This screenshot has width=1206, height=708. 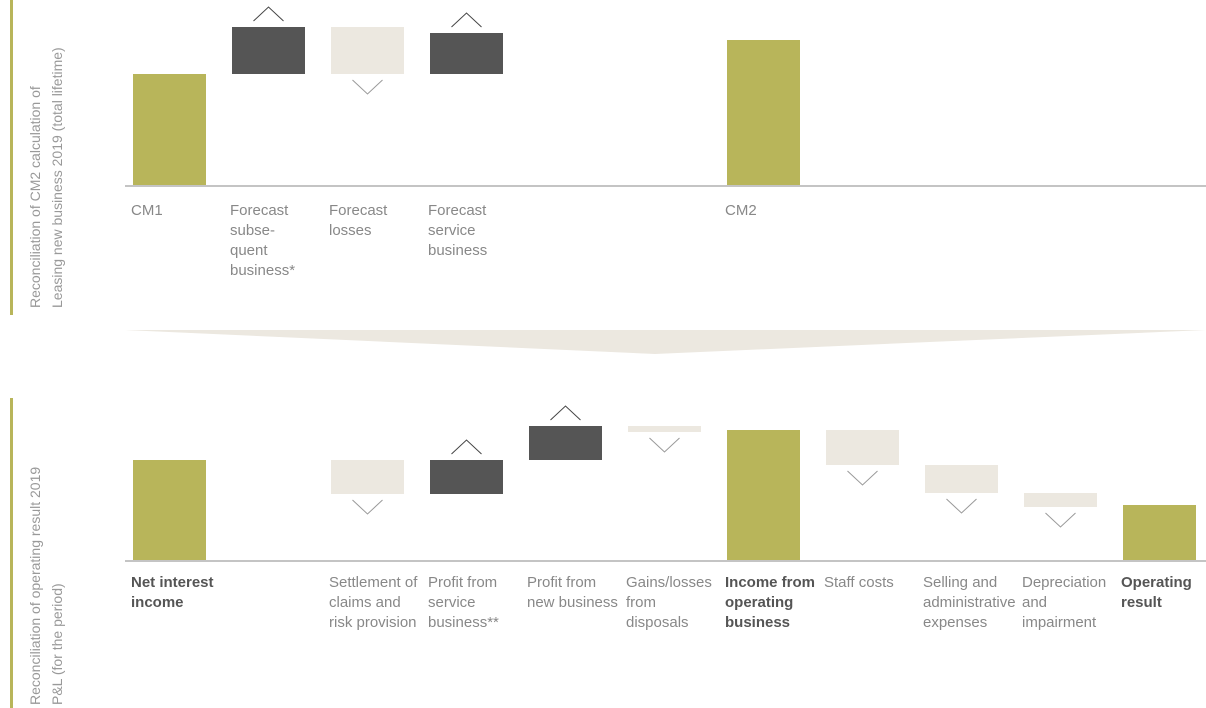 What do you see at coordinates (57, 644) in the screenshot?
I see `side-label: P&L (for the period)` at bounding box center [57, 644].